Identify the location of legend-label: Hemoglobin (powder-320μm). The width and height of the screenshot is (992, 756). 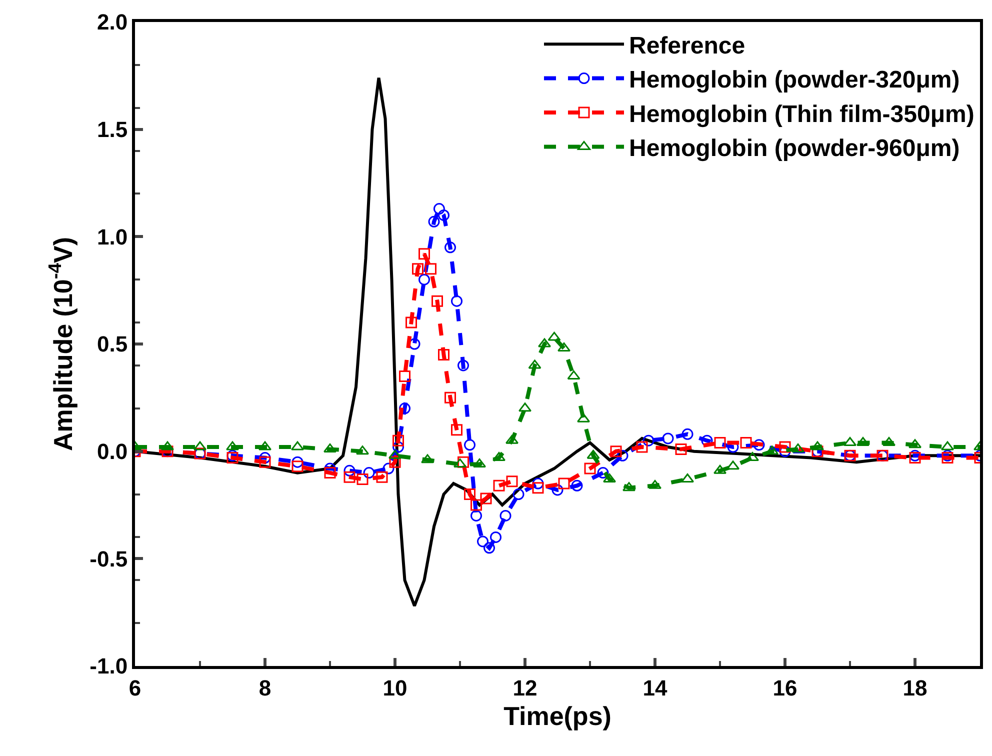
(794, 80).